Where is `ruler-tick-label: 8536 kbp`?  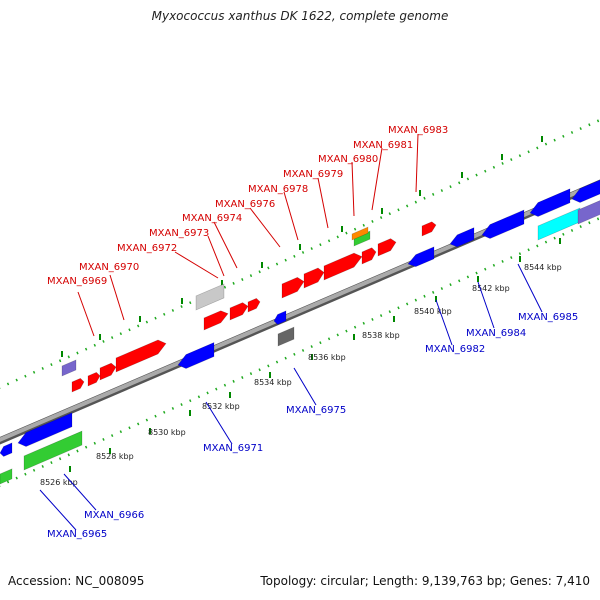
ruler-tick-label: 8536 kbp is located at coordinates (327, 357).